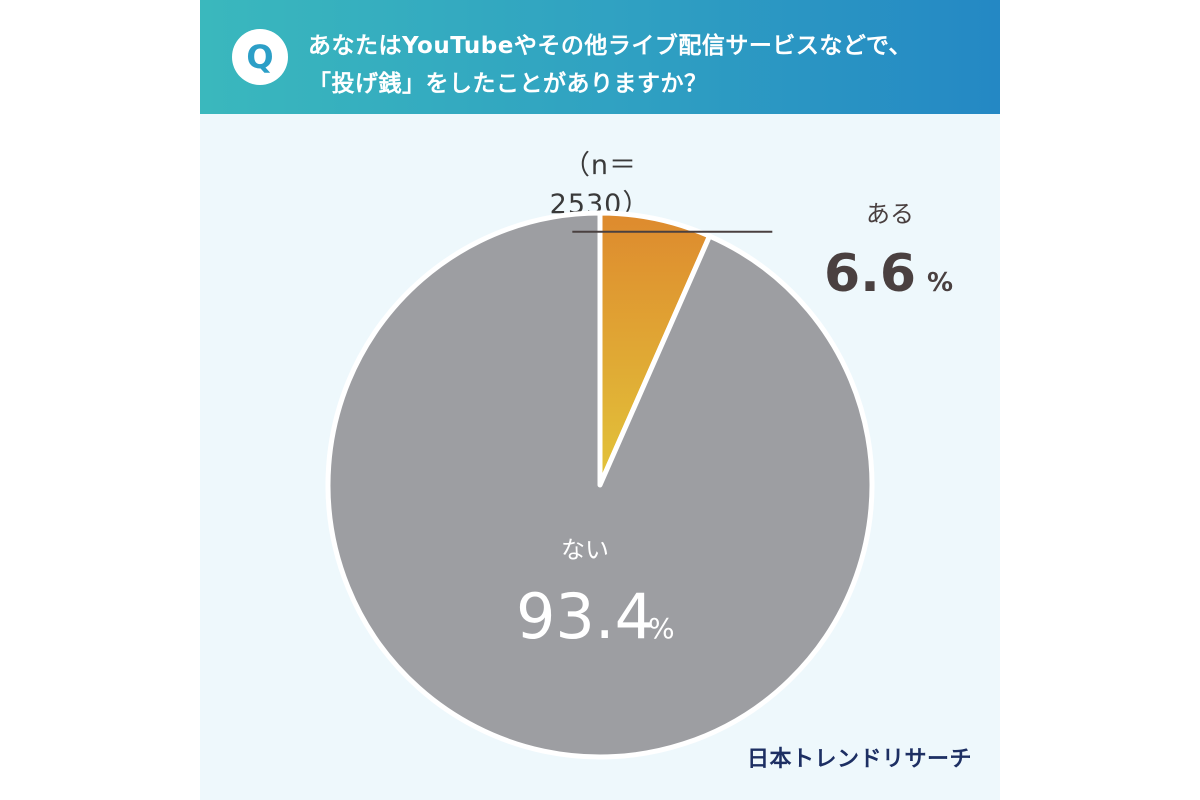 This screenshot has width=1200, height=800. Describe the element at coordinates (890, 214) in the screenshot. I see `slice-label-aru: ある` at that location.